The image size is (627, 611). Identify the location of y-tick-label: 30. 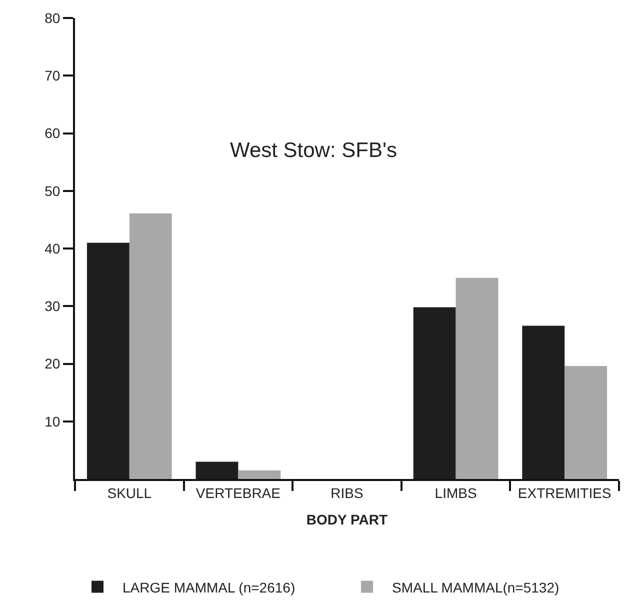
(52, 306).